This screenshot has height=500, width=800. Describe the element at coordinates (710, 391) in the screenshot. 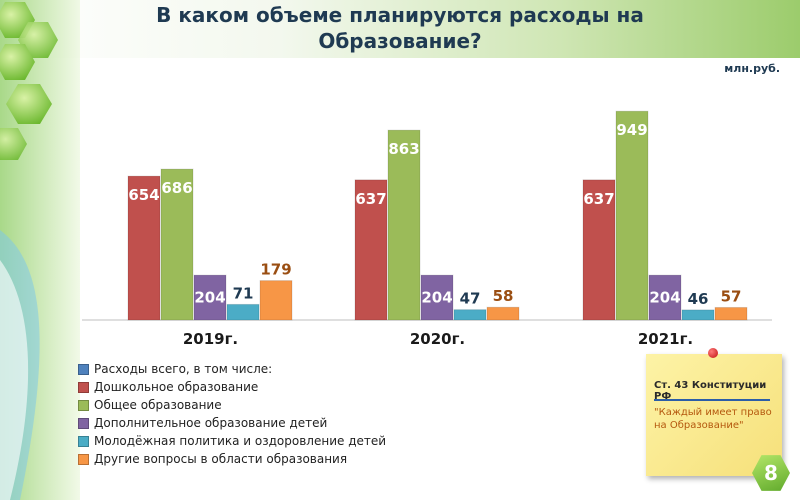

I see `note-heading: Ст. 43 Конституции РФ` at that location.